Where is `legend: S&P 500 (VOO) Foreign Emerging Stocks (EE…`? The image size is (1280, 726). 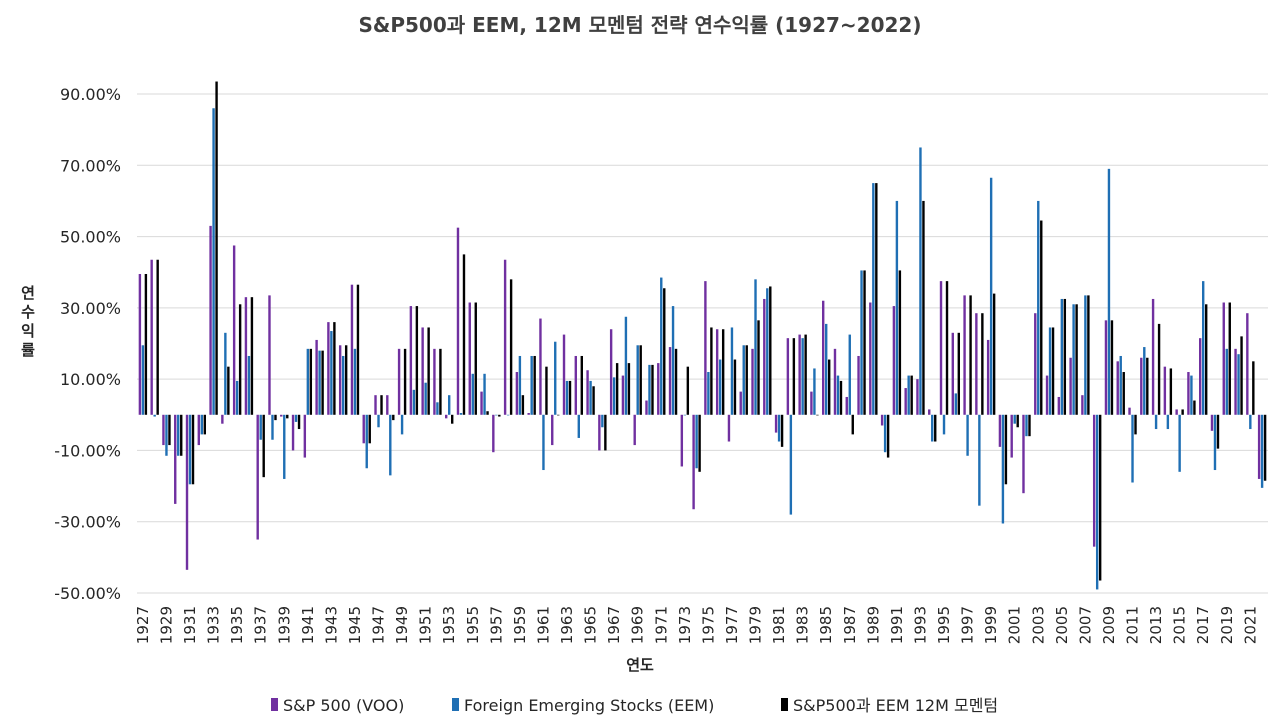 legend: S&P 500 (VOO) Foreign Emerging Stocks (EE… is located at coordinates (634, 705).